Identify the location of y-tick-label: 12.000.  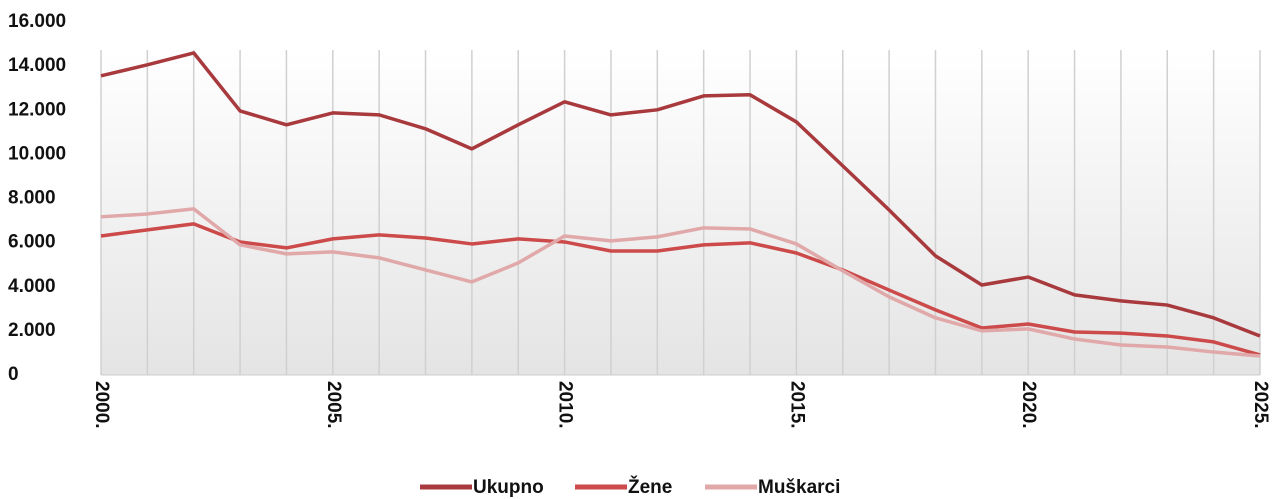
(37, 109).